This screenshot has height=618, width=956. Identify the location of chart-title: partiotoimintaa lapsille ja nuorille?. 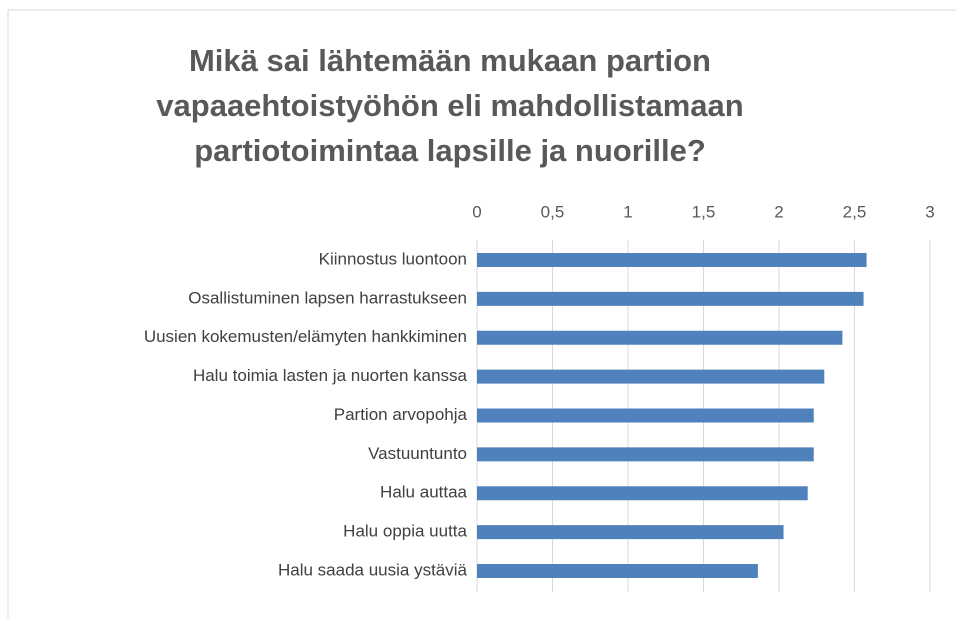
(450, 150).